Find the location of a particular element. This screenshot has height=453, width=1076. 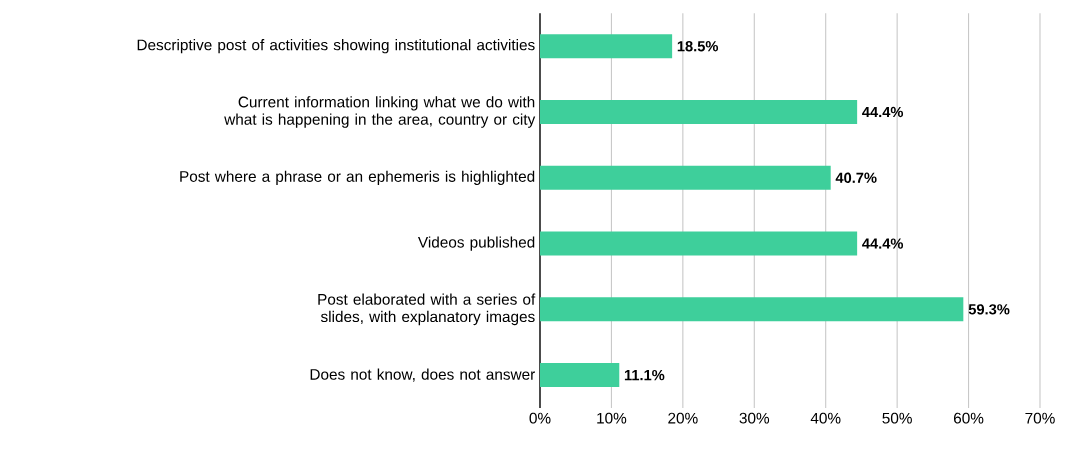

y-tick-label: Post where a phrase or an ephemeris is highlighted is located at coordinates (357, 177).